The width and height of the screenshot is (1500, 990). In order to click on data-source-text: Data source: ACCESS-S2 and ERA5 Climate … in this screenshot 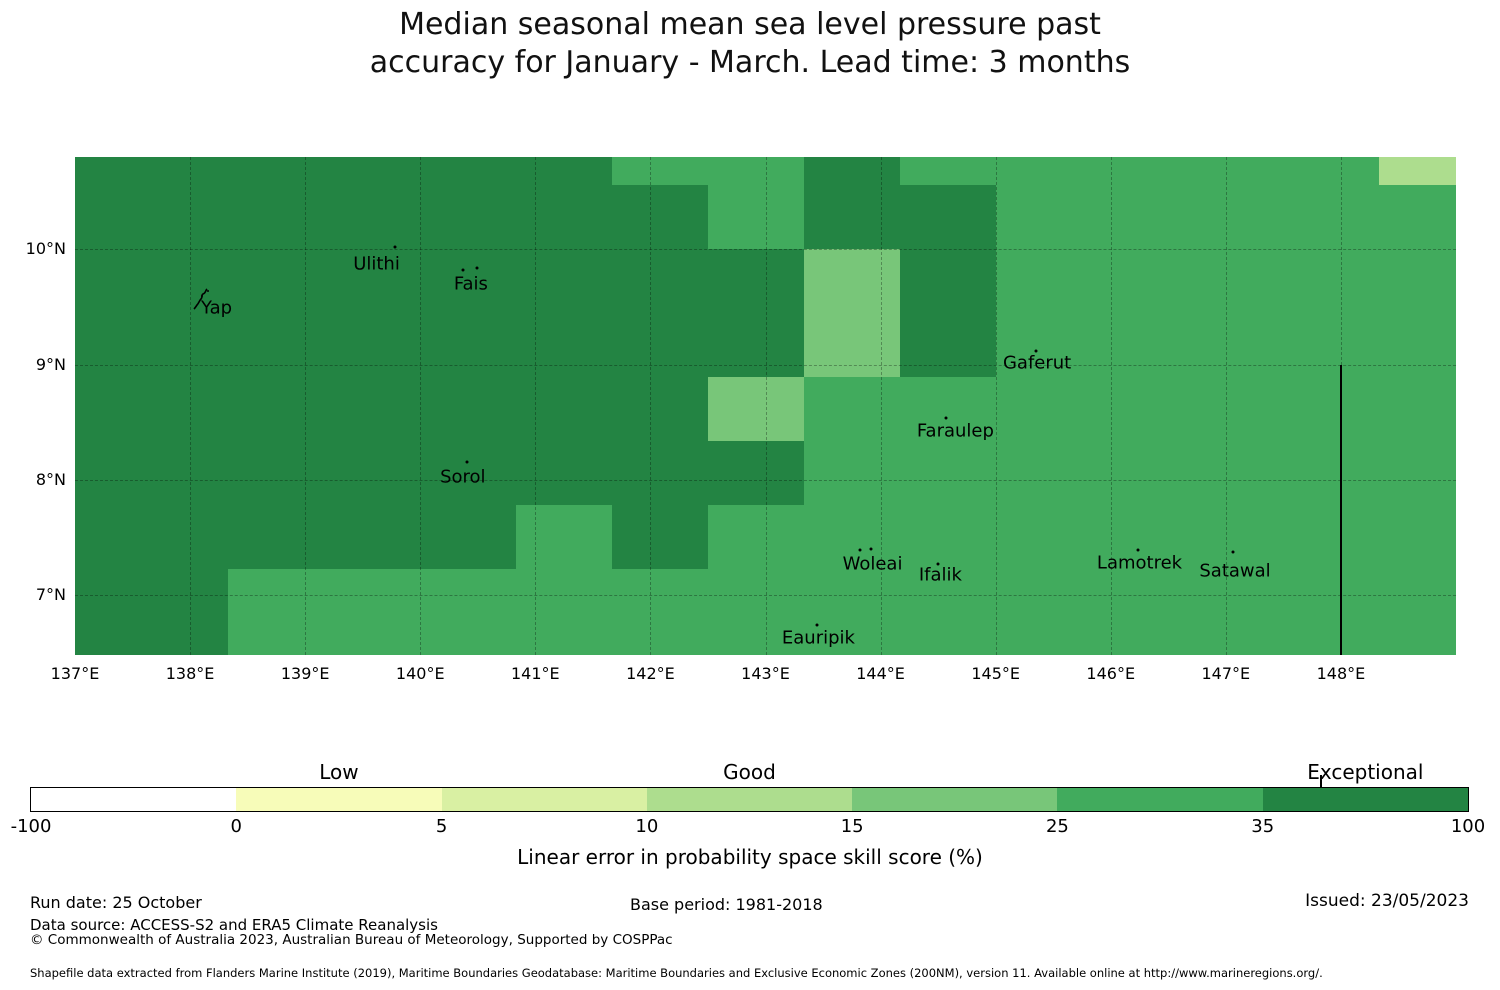, I will do `click(234, 925)`.